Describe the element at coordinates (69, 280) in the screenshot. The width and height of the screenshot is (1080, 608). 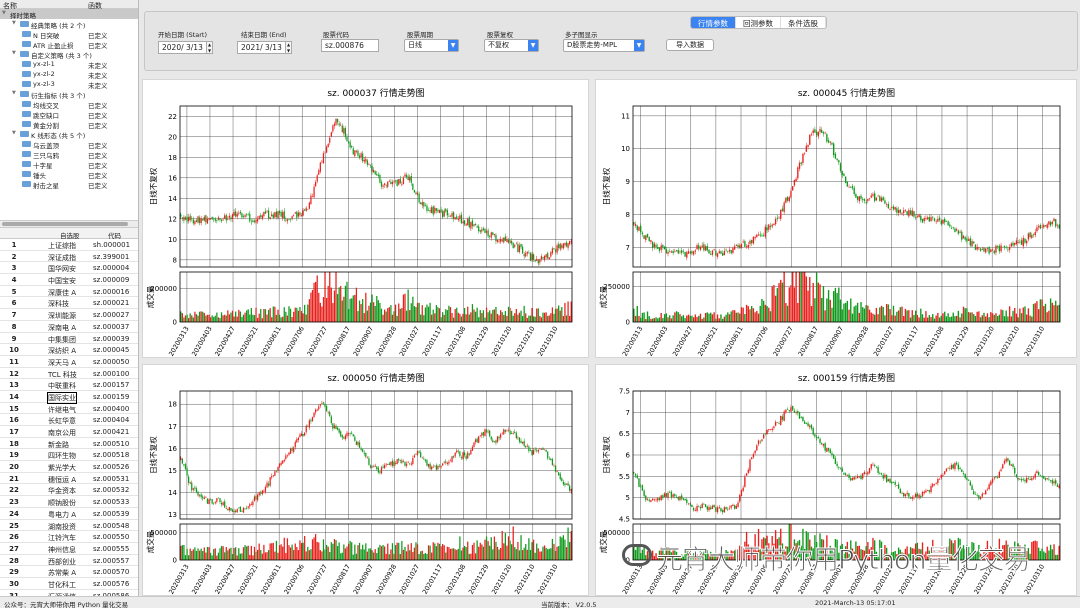
I see `table-row: 4 中国宝安 sz.000009` at that location.